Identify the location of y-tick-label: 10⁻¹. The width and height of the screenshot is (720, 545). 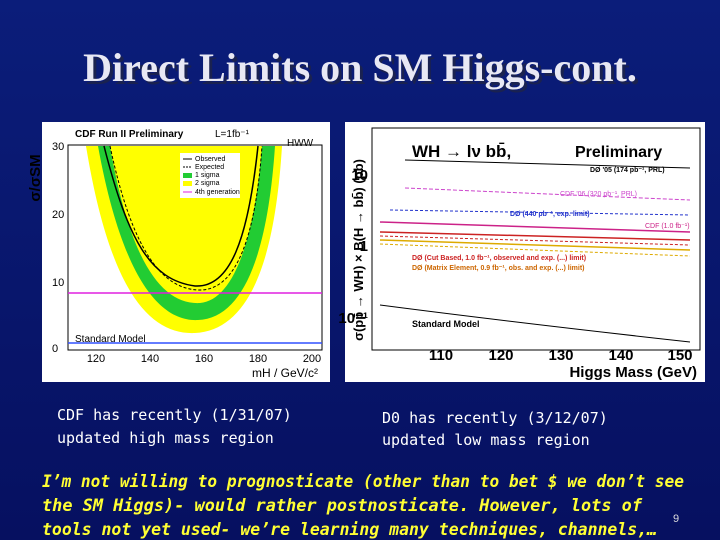
(353, 318).